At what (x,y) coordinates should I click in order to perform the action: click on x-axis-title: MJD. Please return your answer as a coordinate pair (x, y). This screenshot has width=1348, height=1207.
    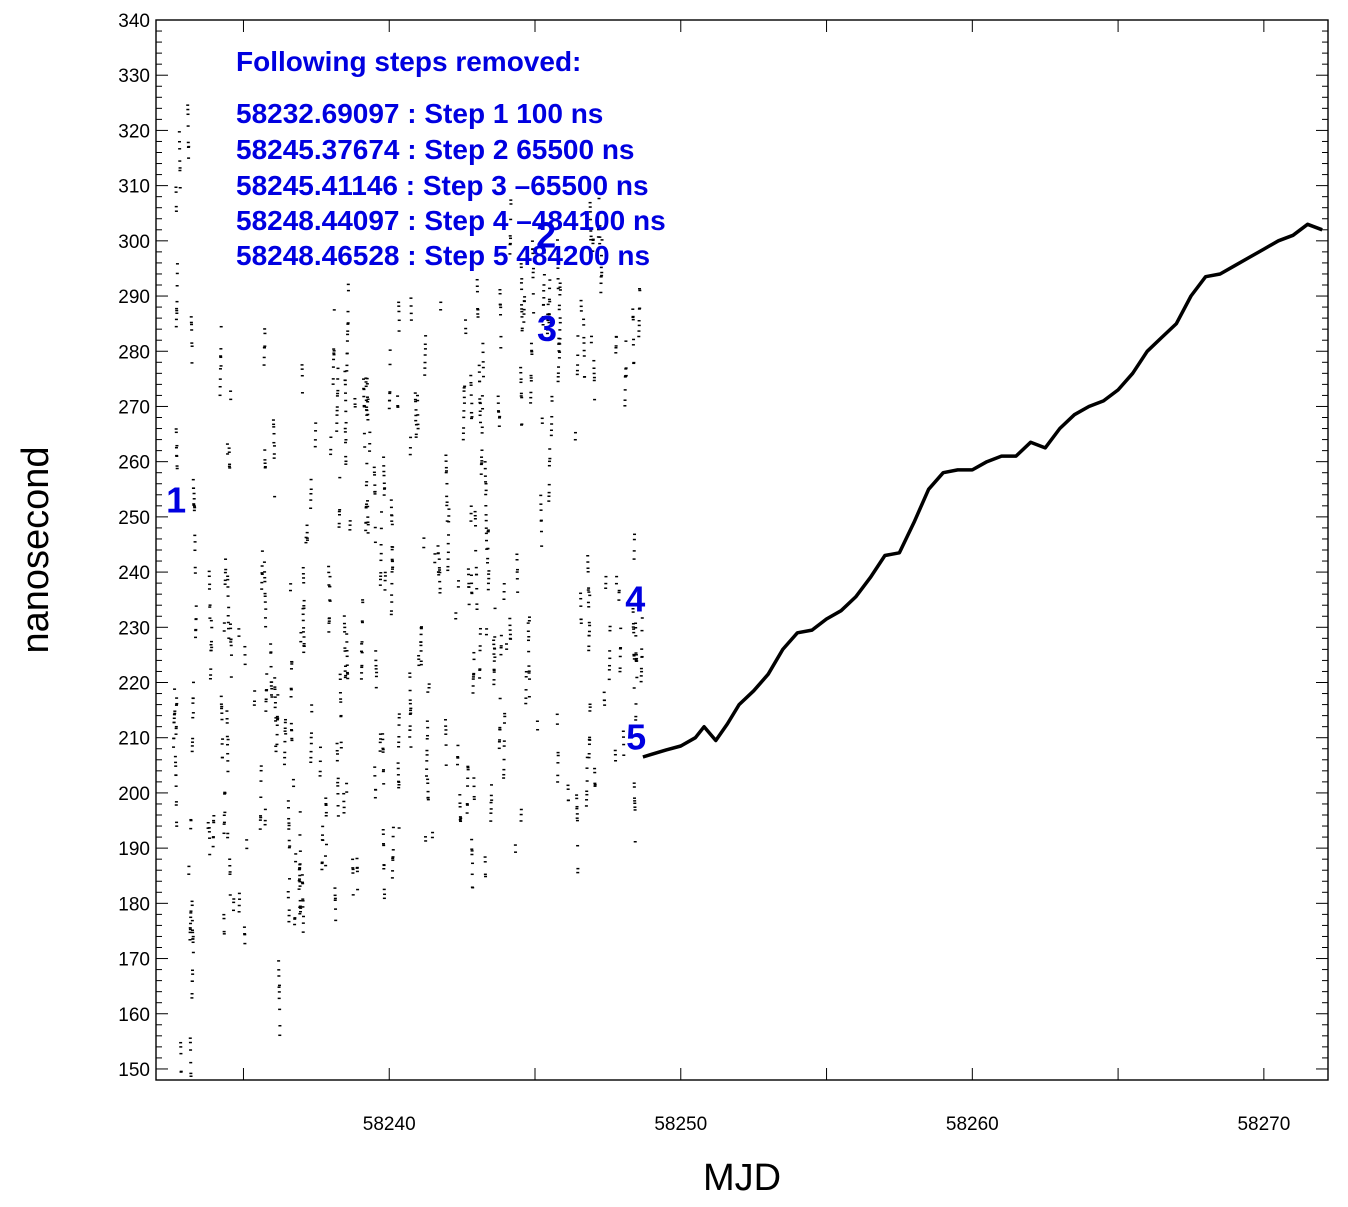
    Looking at the image, I should click on (742, 1178).